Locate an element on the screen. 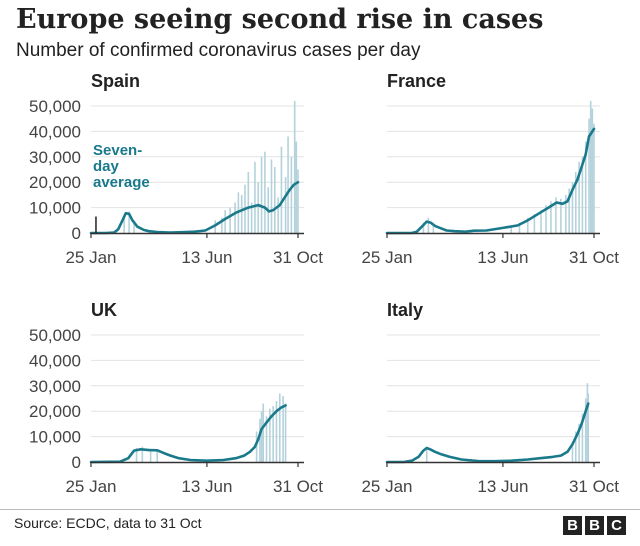  uk-y-tick-label: 20,000 is located at coordinates (55, 411).